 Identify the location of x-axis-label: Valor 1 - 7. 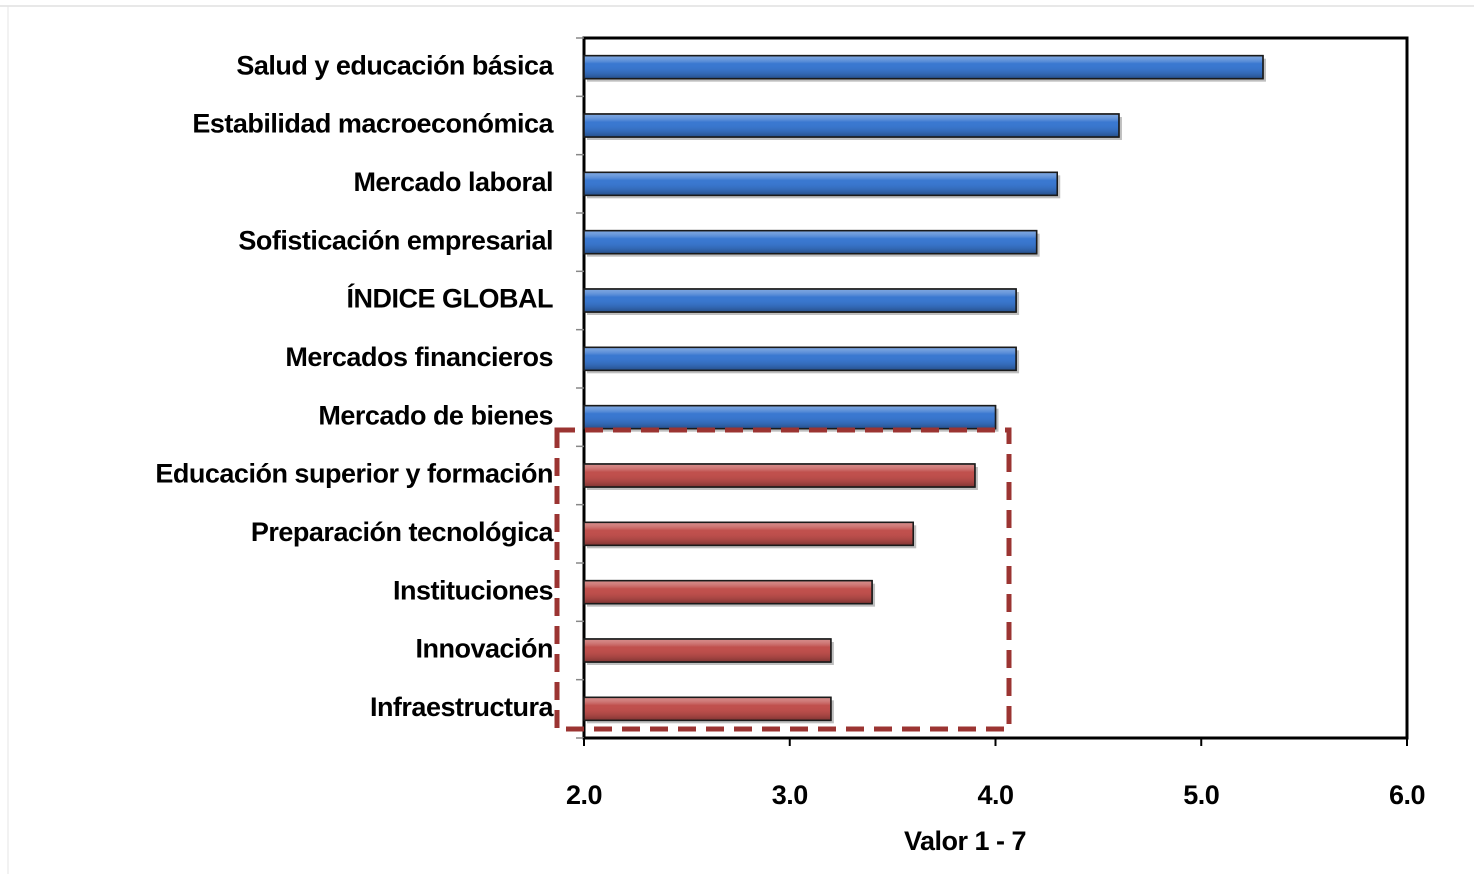
(965, 841).